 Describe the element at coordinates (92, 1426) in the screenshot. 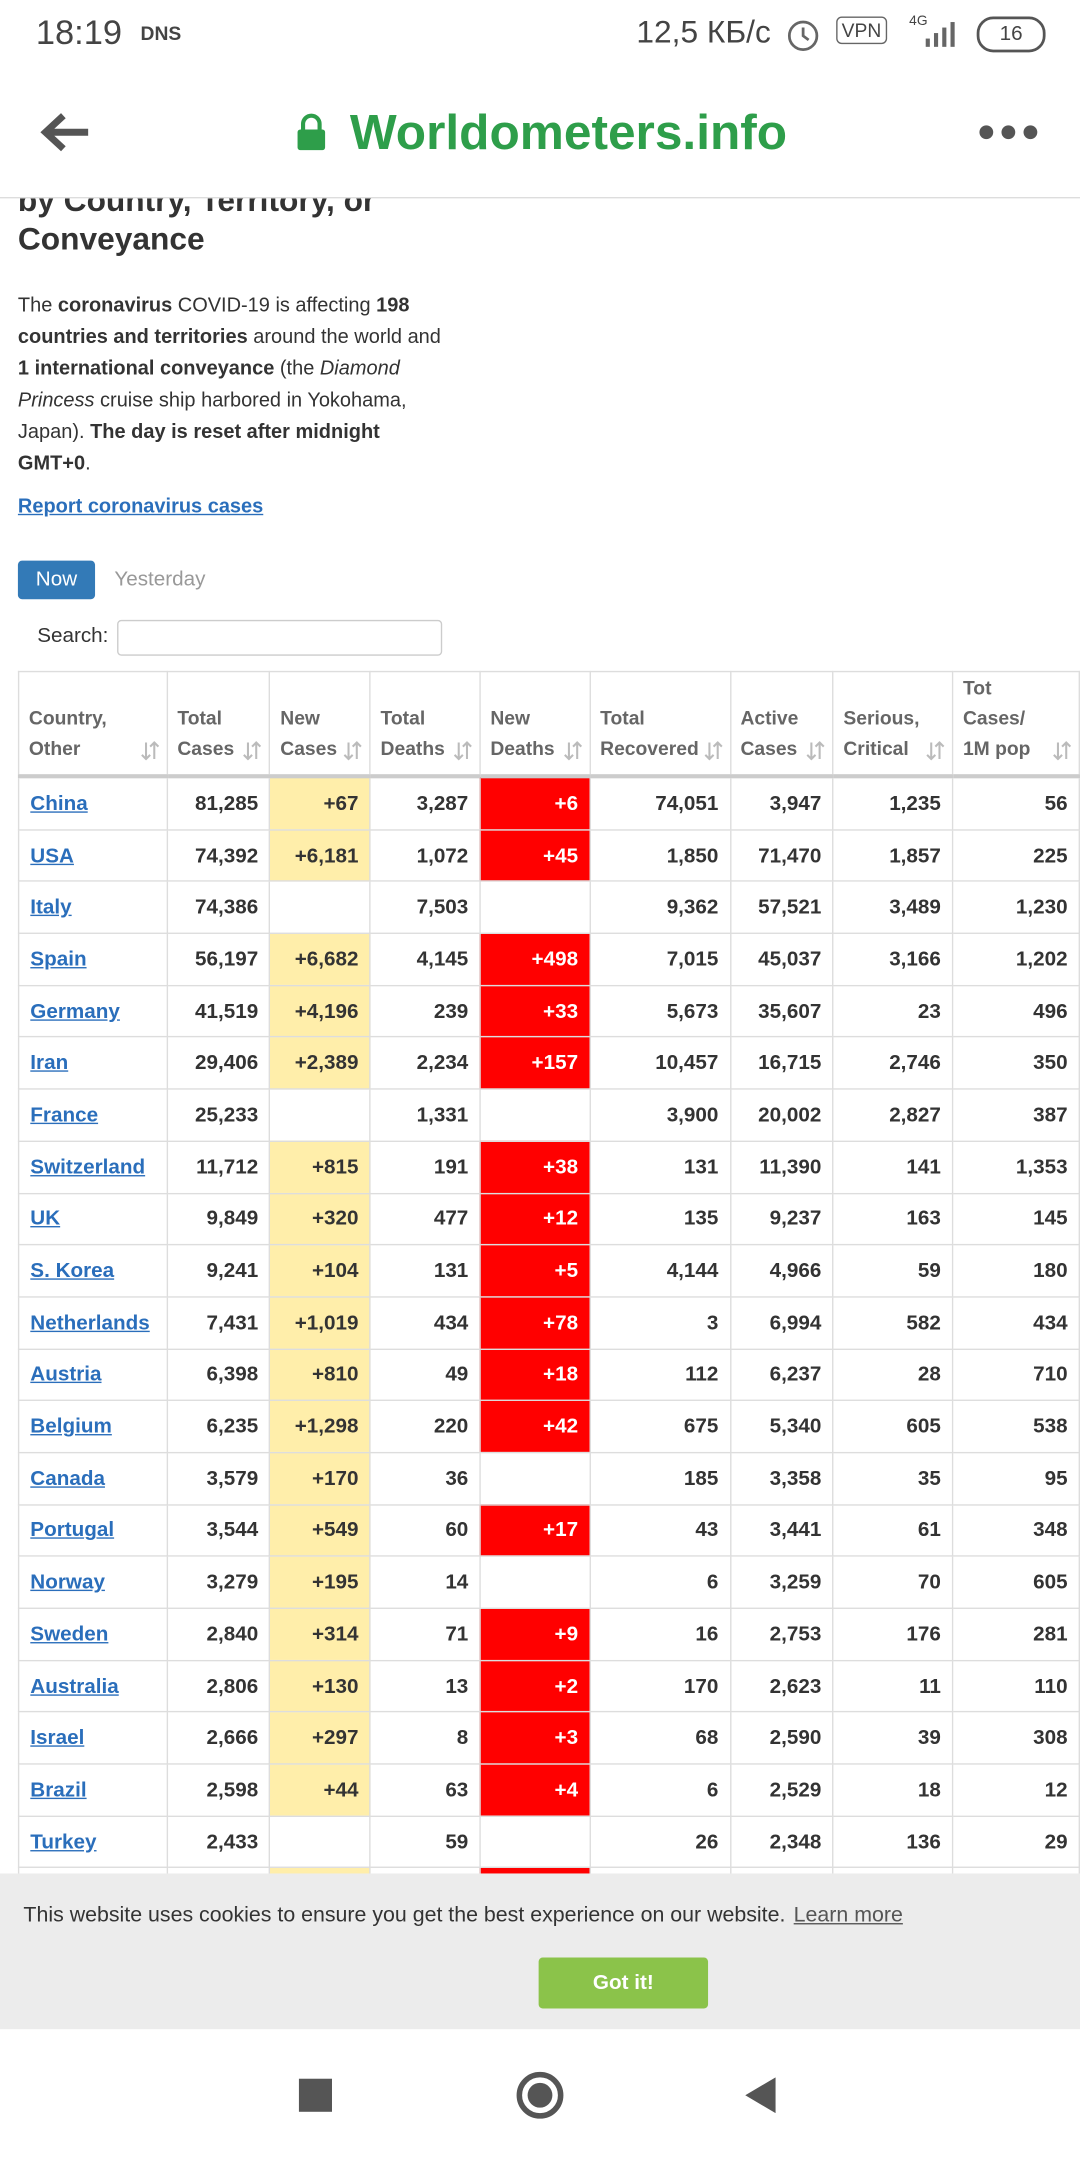

I see `country-link: Belgium` at that location.